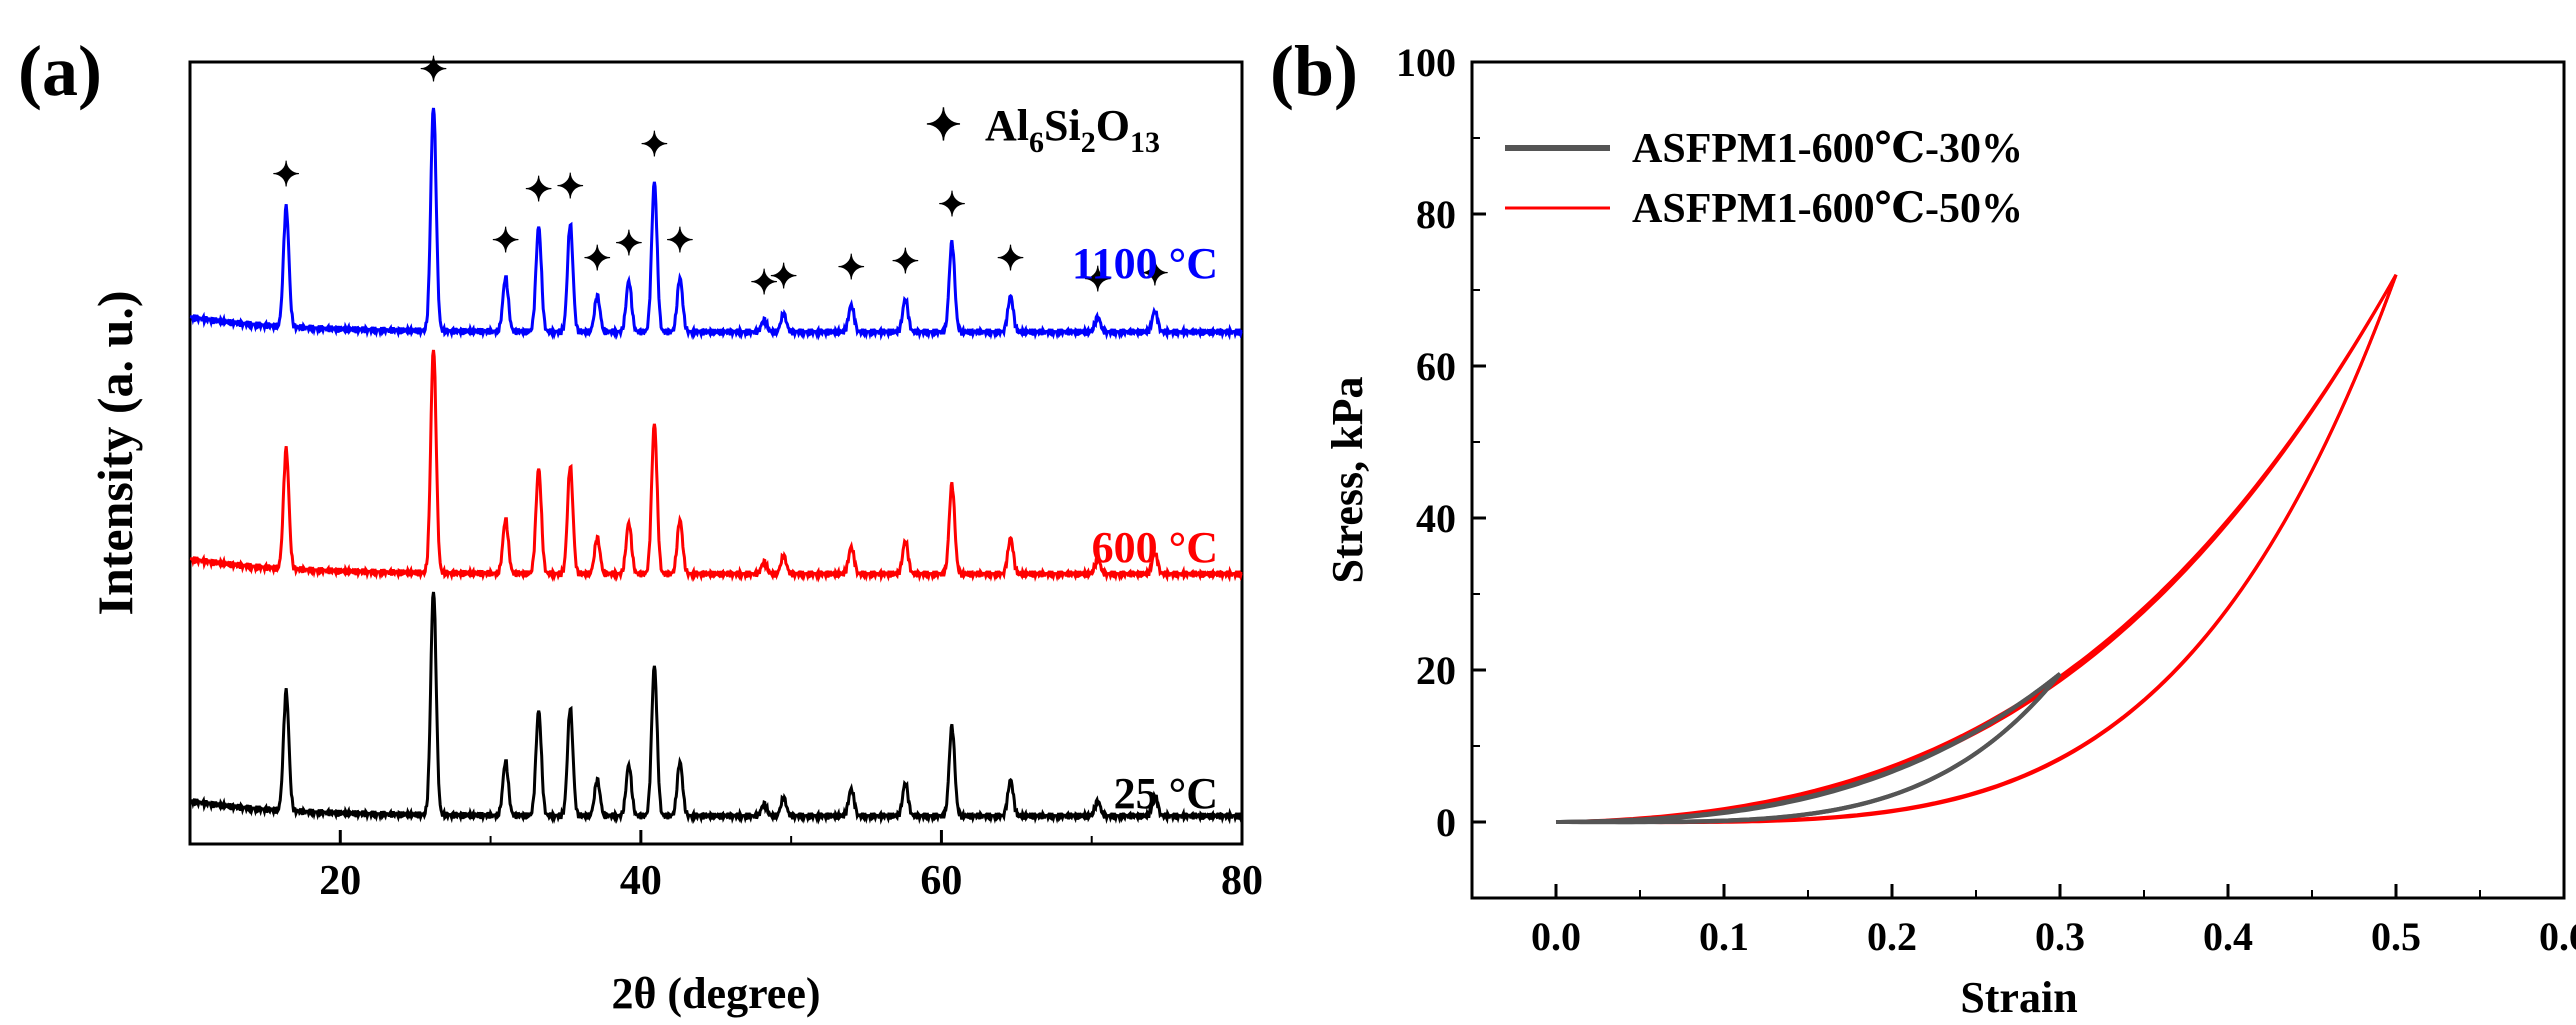 The image size is (2576, 1025). What do you see at coordinates (2228, 936) in the screenshot?
I see `b-xtick-label-4: 0.4` at bounding box center [2228, 936].